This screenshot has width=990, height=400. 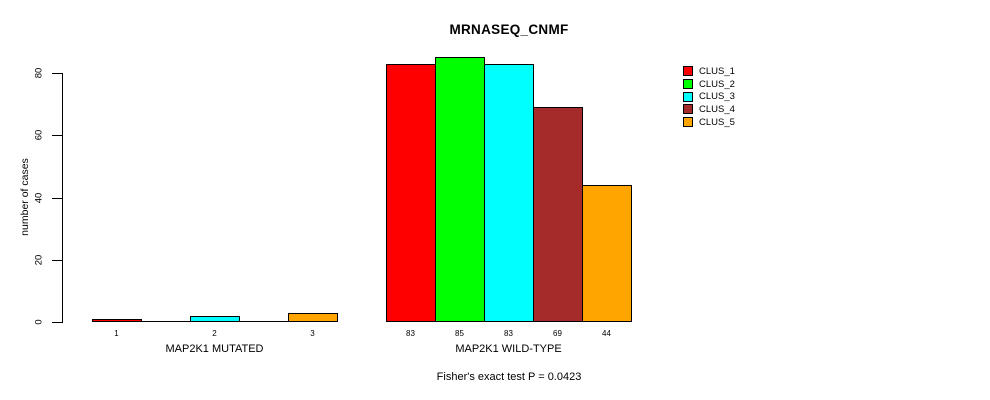 I want to click on bar-value-label: 3, so click(x=312, y=333).